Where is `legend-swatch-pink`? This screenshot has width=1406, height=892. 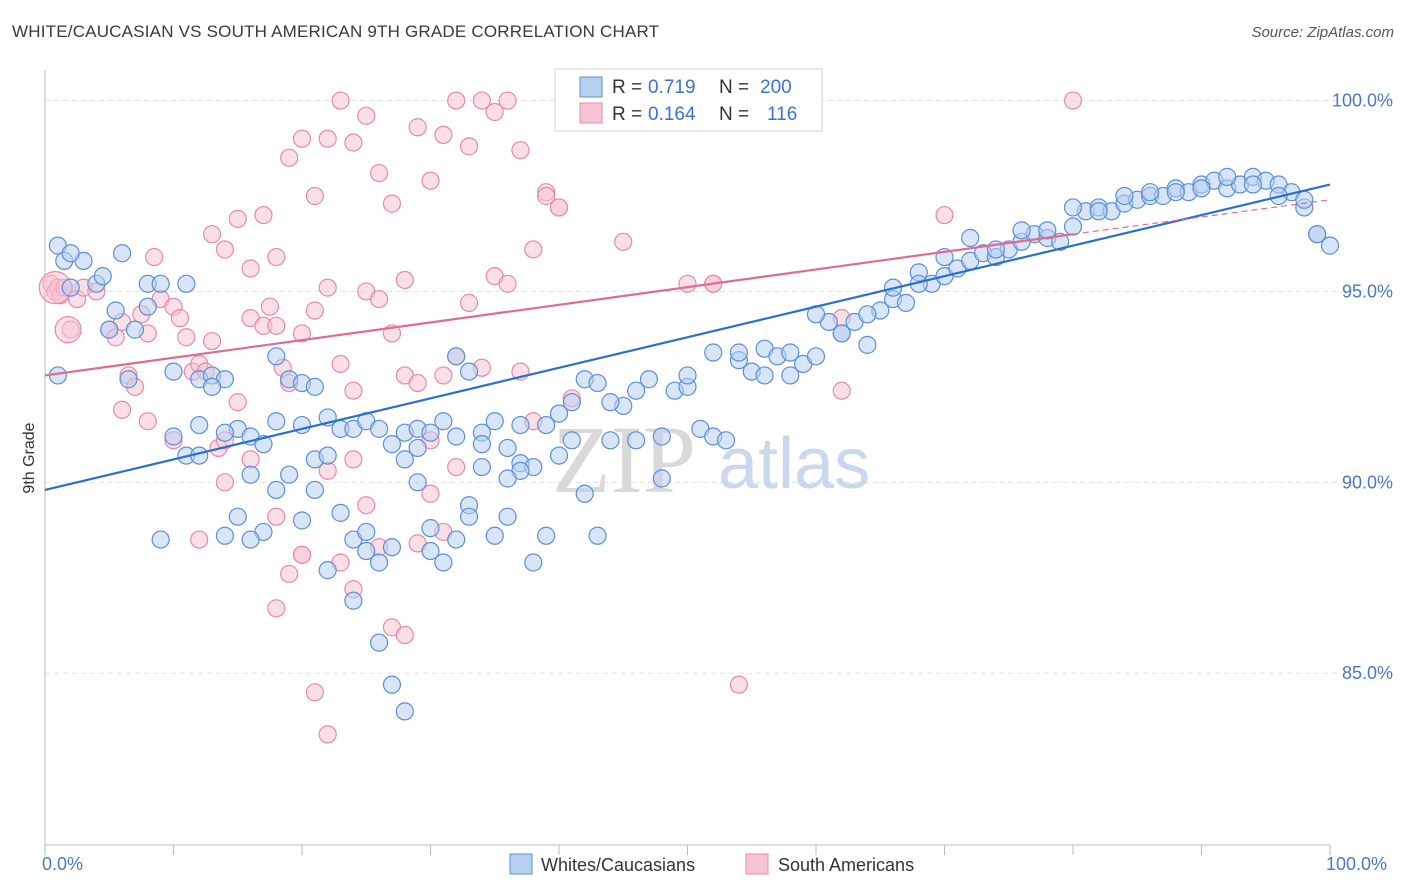 legend-swatch-pink is located at coordinates (591, 113).